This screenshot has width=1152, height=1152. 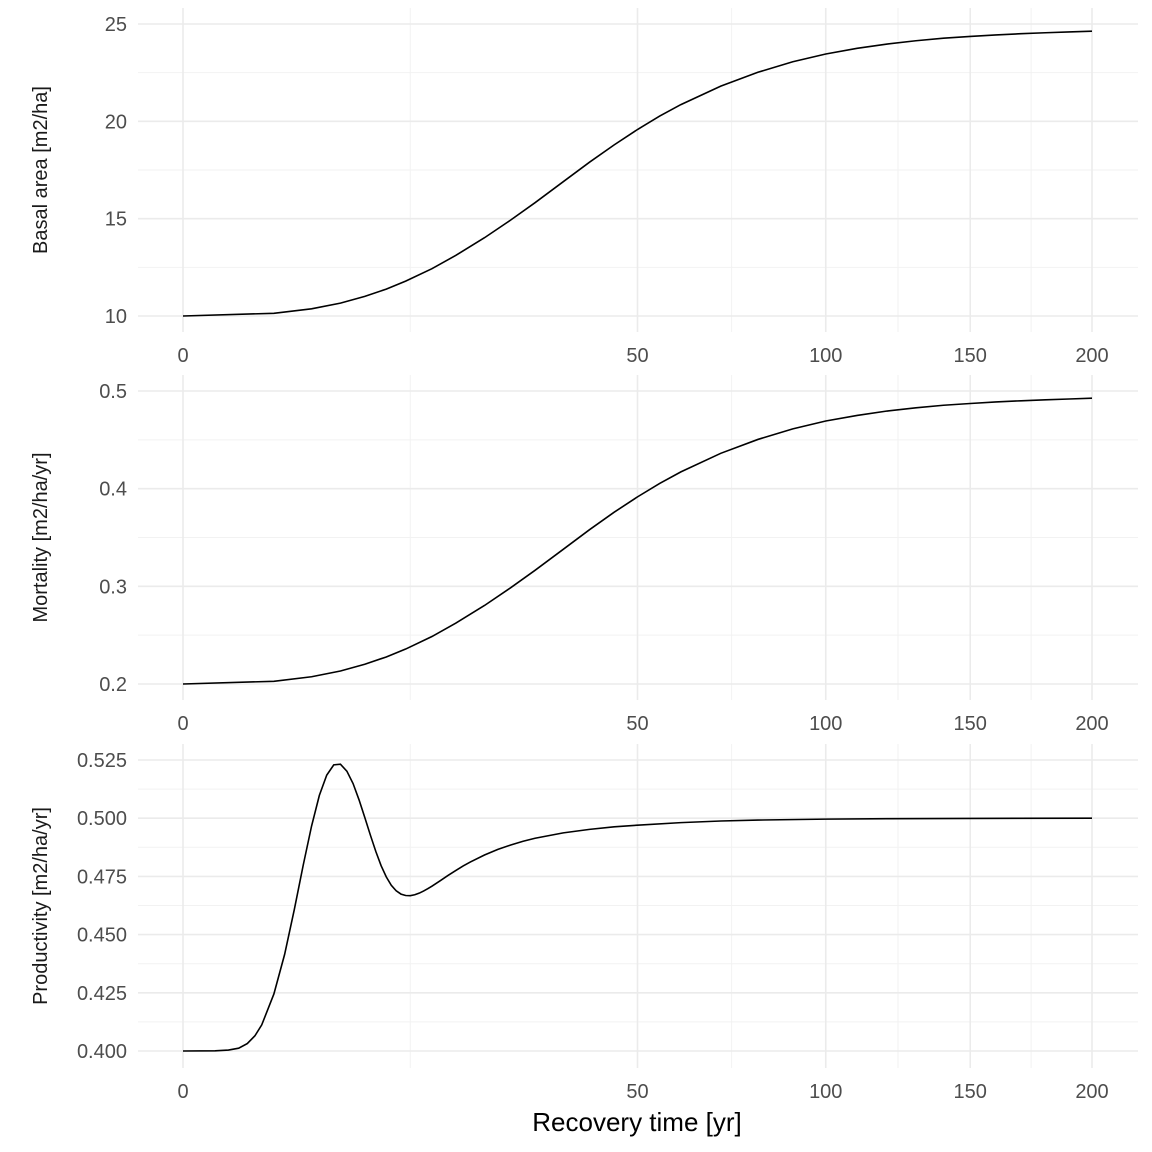 I want to click on y-tick-label: 0.400, so click(x=102, y=1052).